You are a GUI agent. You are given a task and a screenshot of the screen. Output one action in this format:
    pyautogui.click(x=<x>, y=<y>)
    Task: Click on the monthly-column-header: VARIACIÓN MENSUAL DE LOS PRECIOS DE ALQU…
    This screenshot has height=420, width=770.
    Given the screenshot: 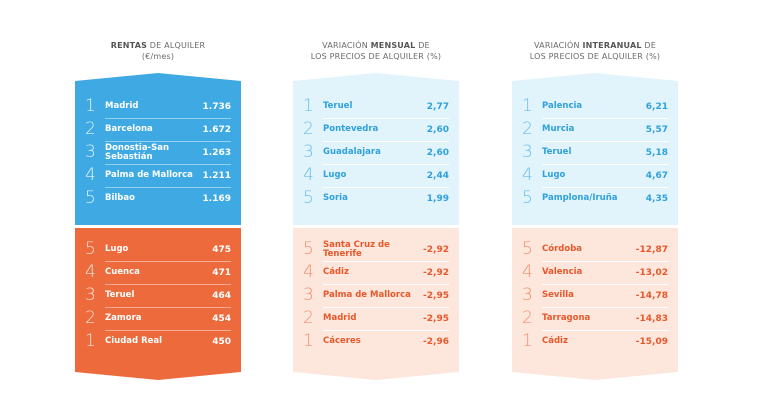 What is the action you would take?
    pyautogui.click(x=376, y=51)
    